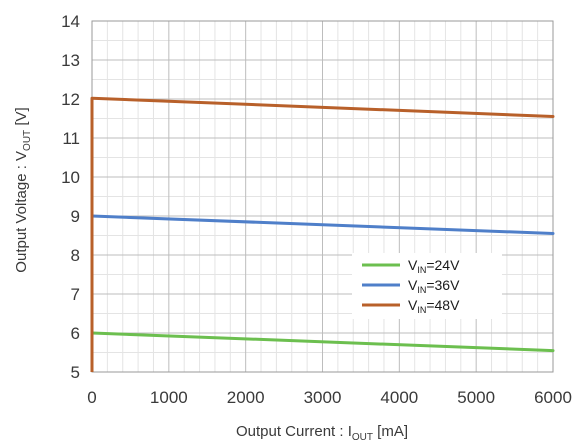 The width and height of the screenshot is (580, 442). Describe the element at coordinates (71, 138) in the screenshot. I see `y-tick-label: 11` at that location.